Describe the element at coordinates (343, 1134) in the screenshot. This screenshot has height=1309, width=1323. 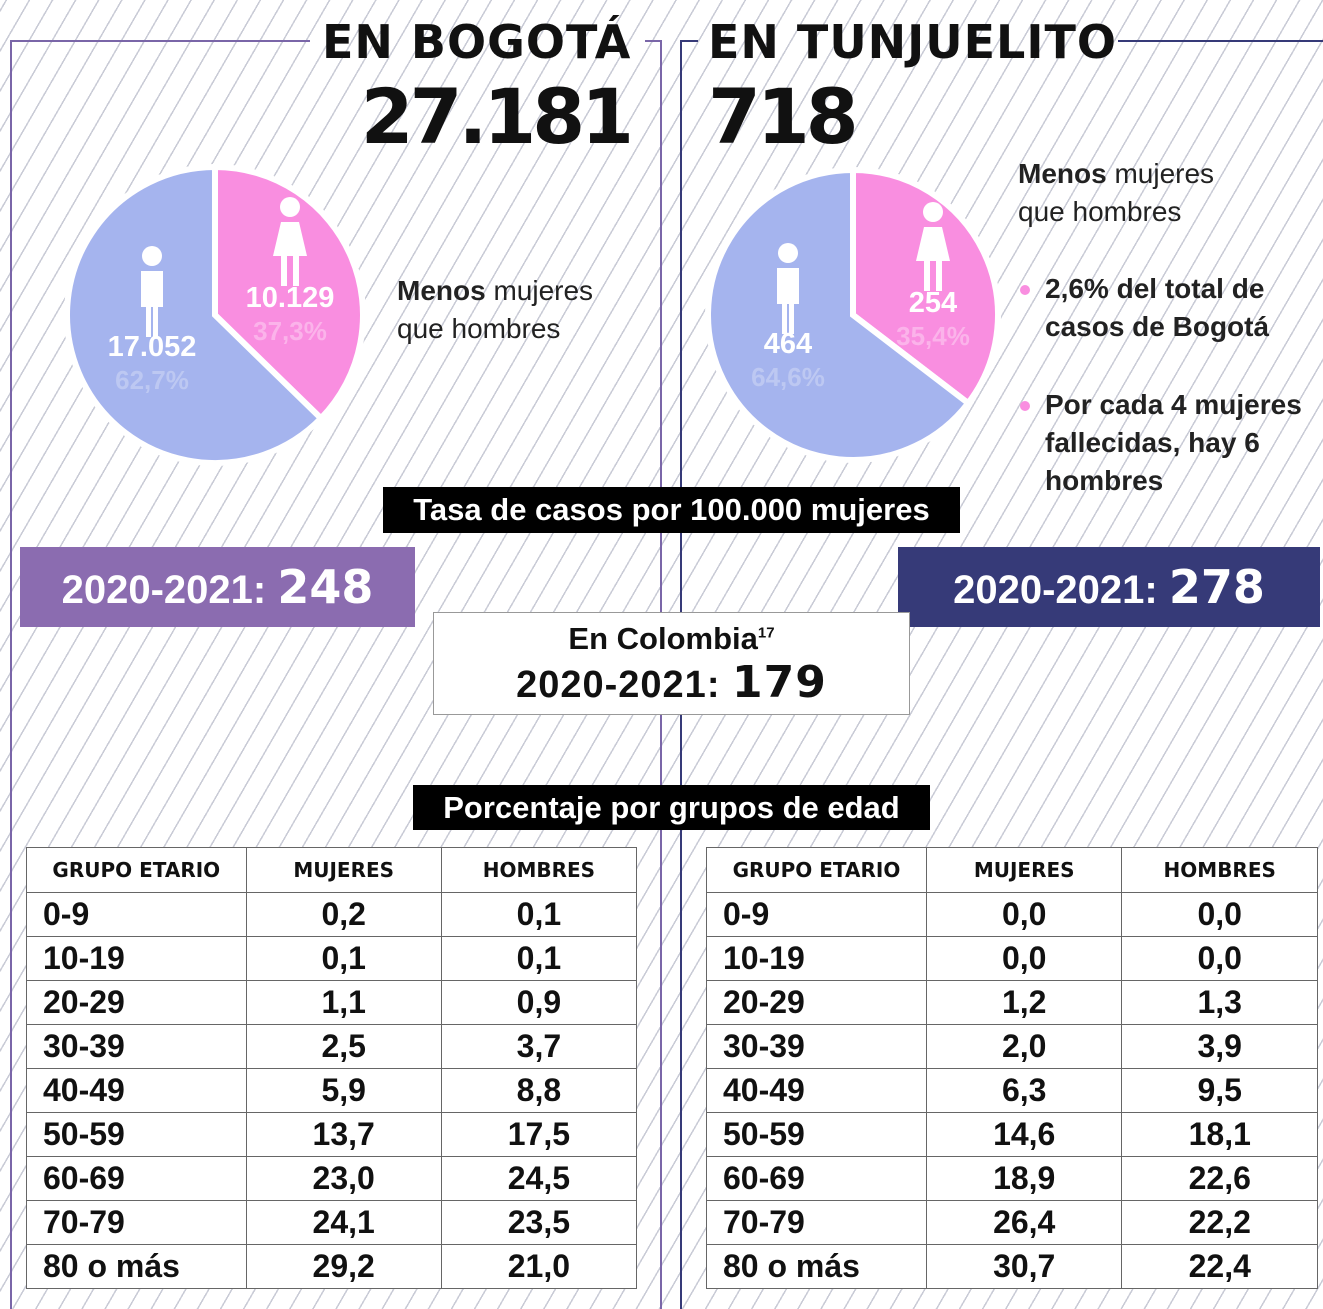
I see `cell: 13,7` at that location.